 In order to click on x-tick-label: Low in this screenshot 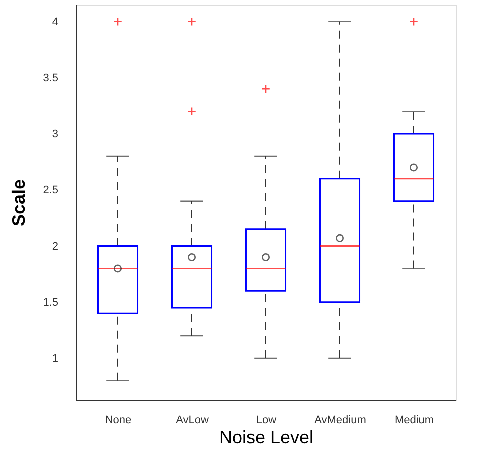, I will do `click(266, 420)`.